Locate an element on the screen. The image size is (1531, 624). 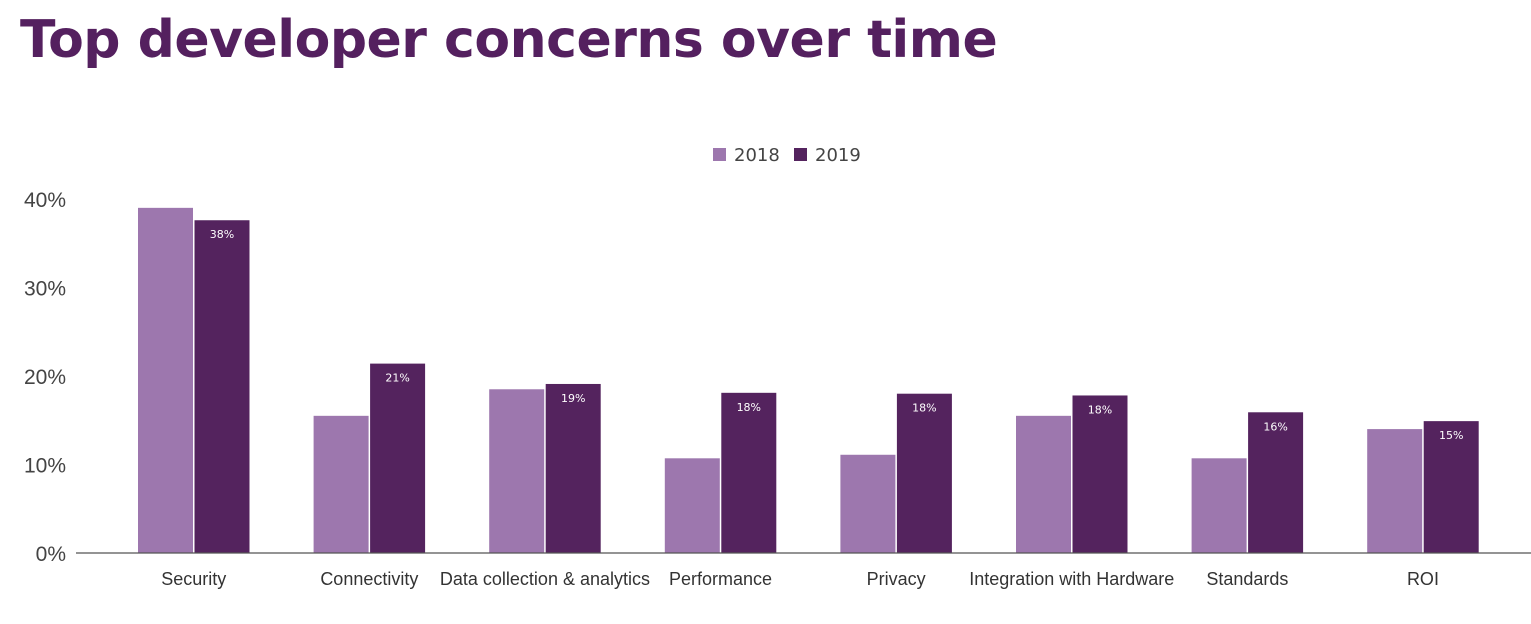
x-tick-label: Connectivity is located at coordinates (369, 579).